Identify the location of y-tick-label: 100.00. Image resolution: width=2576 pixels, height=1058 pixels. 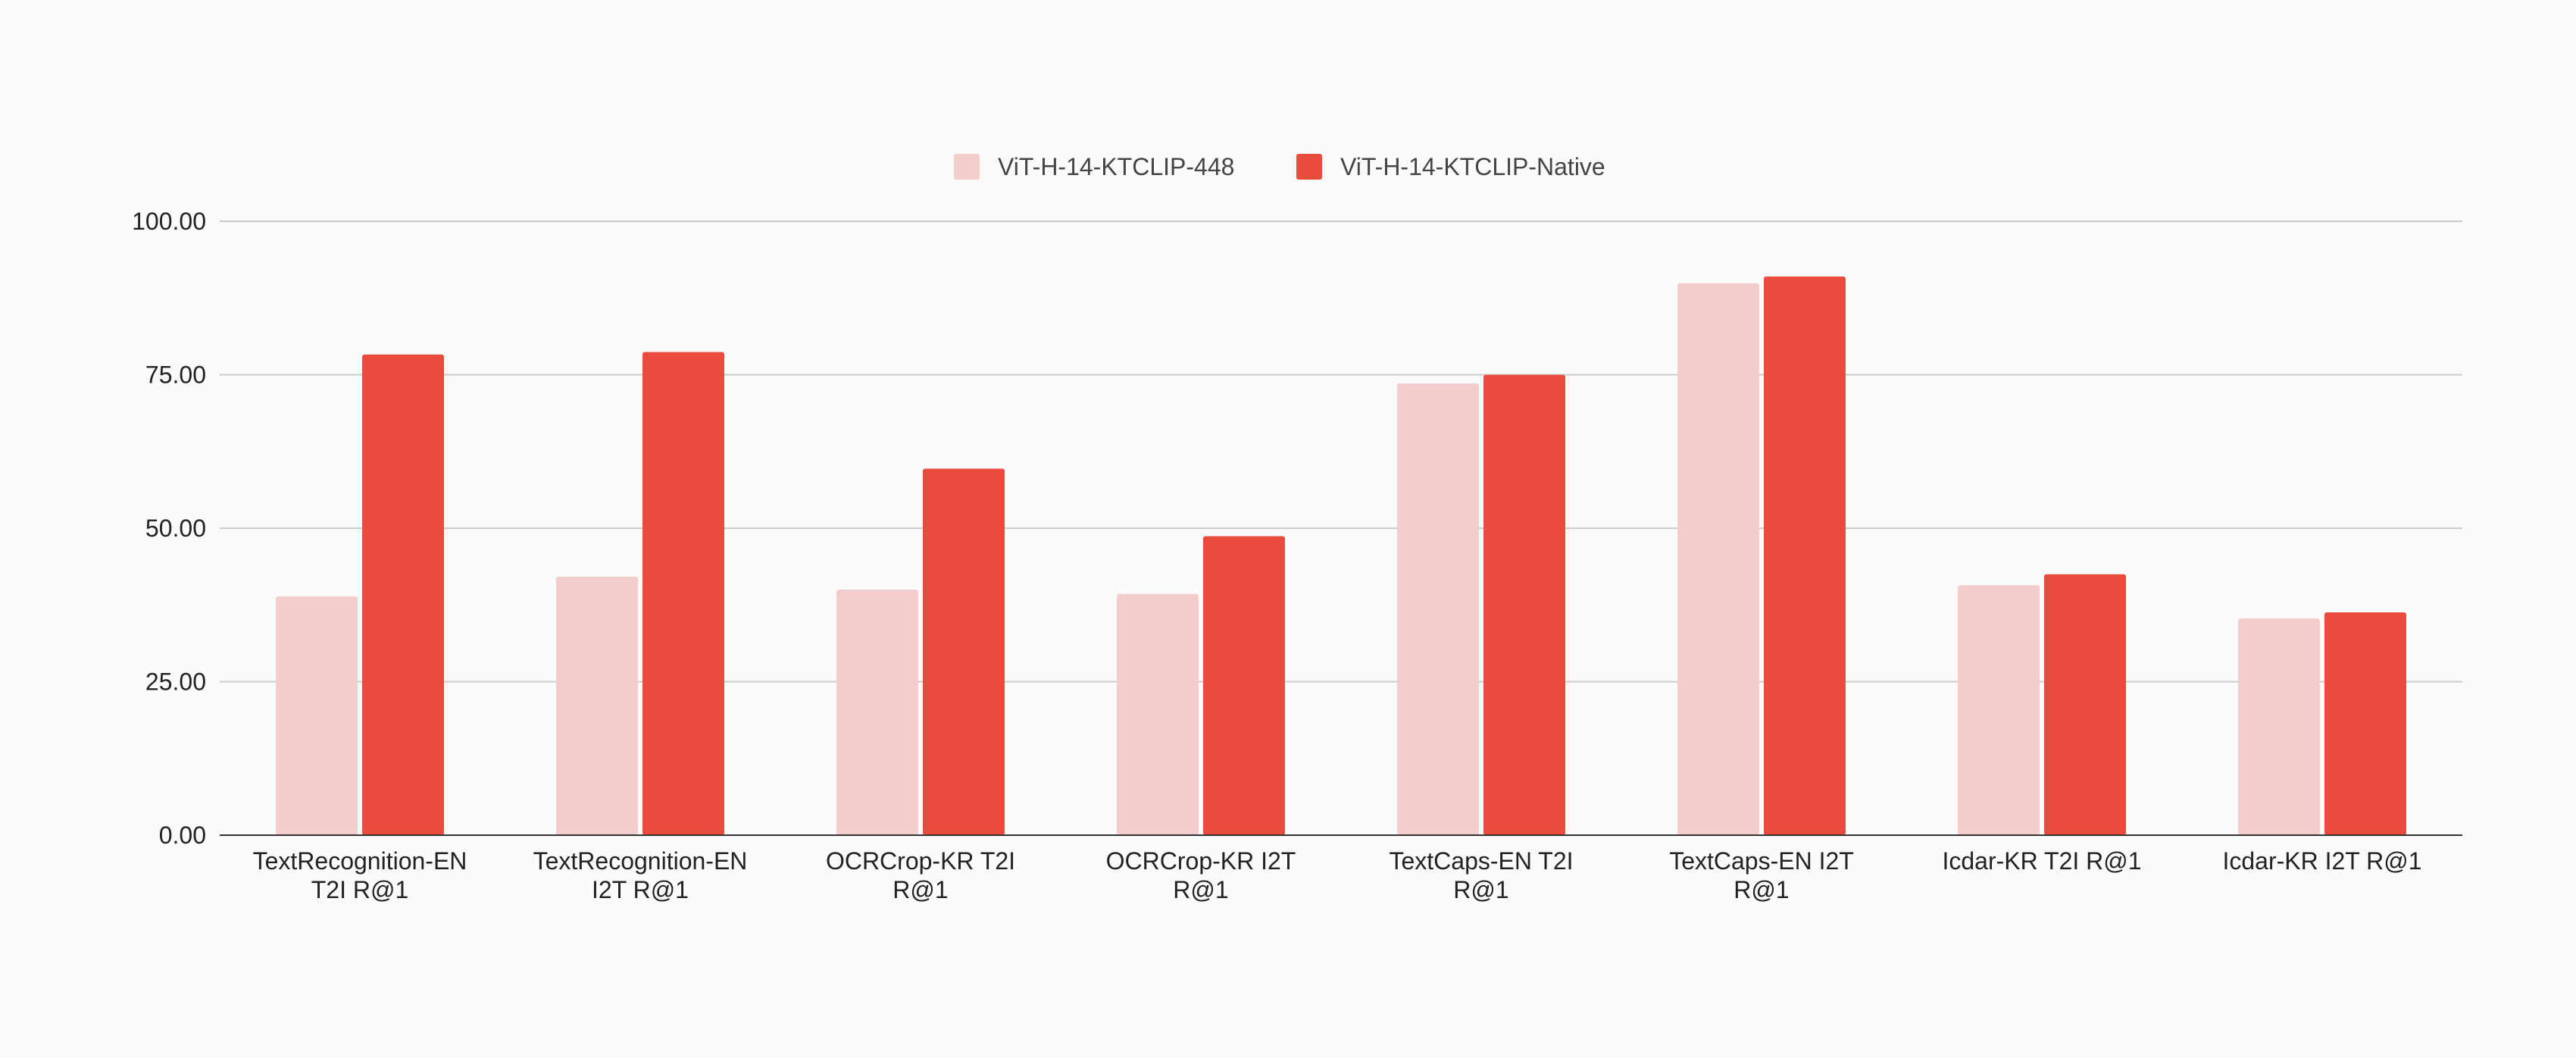
(169, 222).